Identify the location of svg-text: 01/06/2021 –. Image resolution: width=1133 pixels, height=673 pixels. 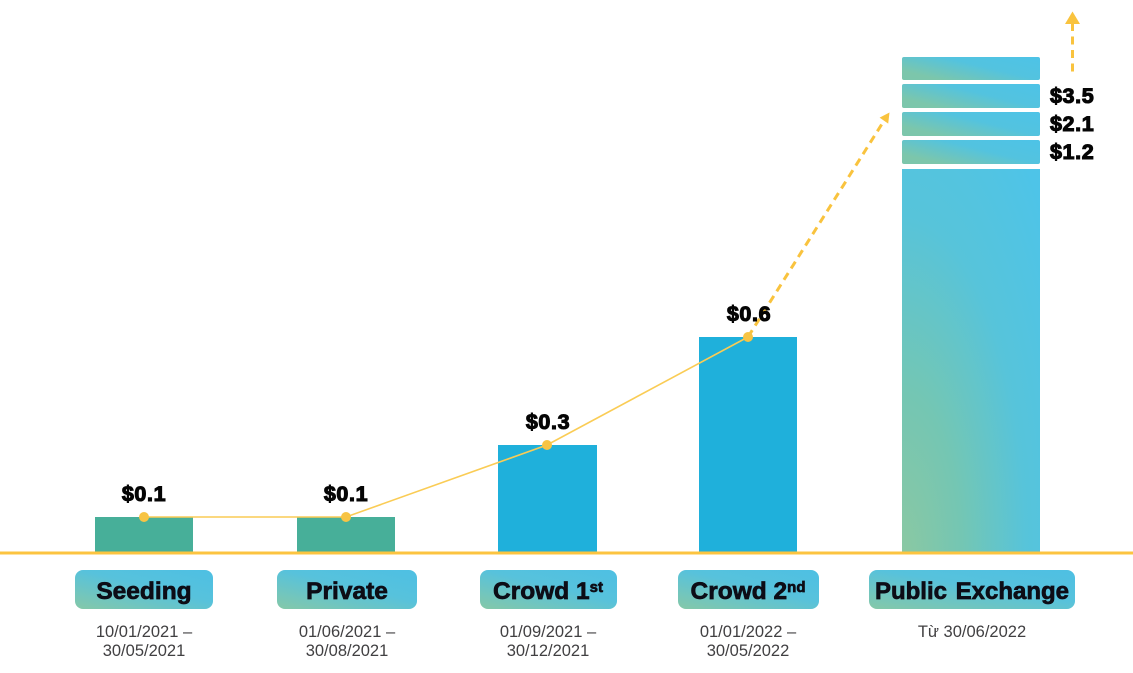
(347, 632).